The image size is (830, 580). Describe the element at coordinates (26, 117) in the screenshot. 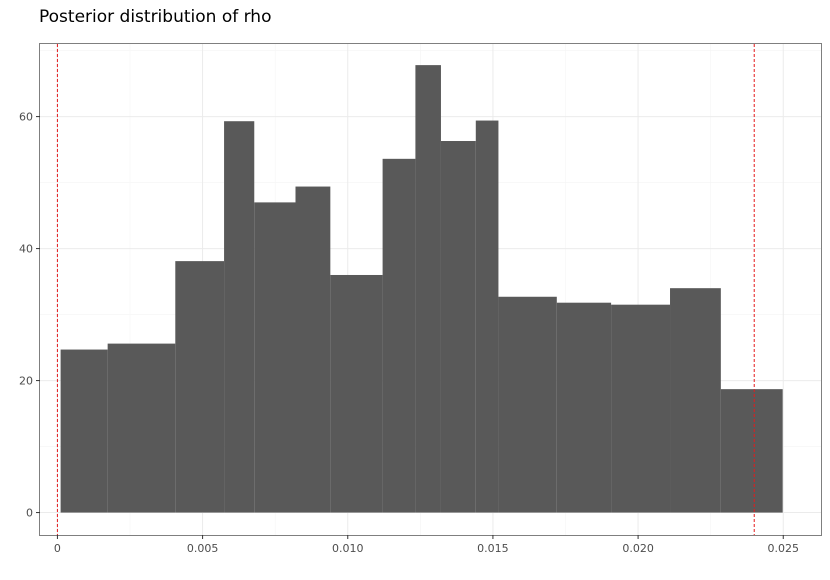

I see `y-tick-label: 60` at that location.